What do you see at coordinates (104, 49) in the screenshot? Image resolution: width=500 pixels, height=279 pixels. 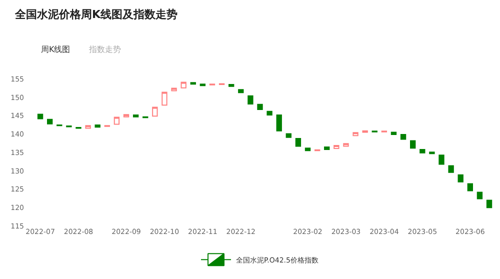 I see `text: 指数走势` at bounding box center [104, 49].